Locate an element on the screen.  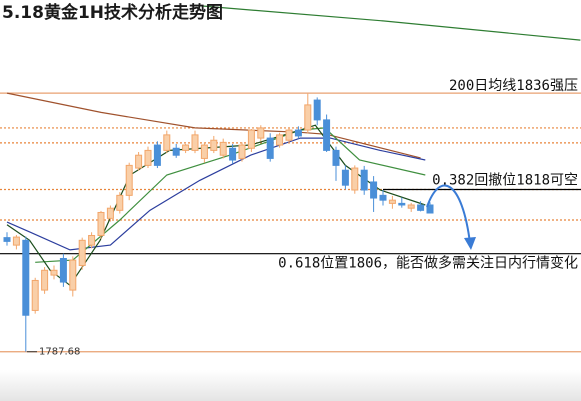
bottom-shade is located at coordinates (290, 385).